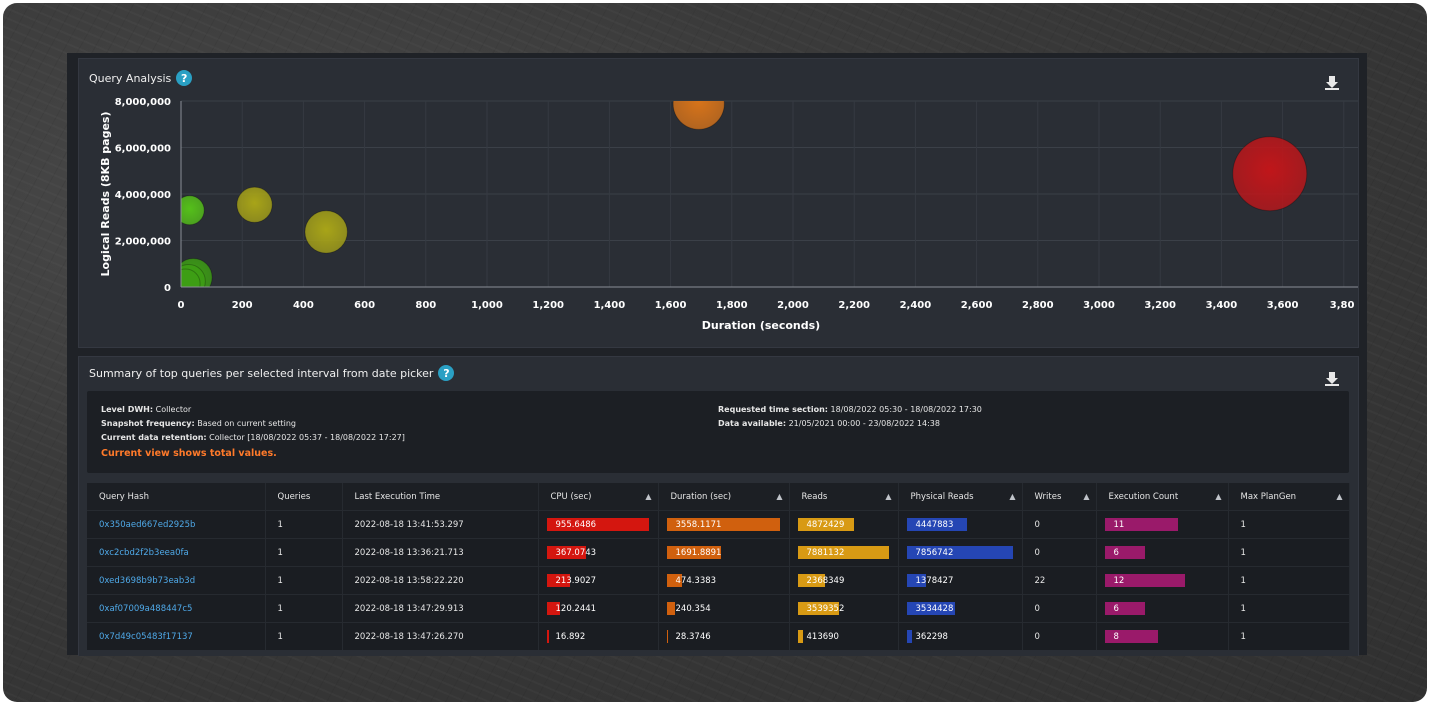 The width and height of the screenshot is (1430, 705). I want to click on last-execution-cell: 2022-08-18 13:58:22.220, so click(440, 580).